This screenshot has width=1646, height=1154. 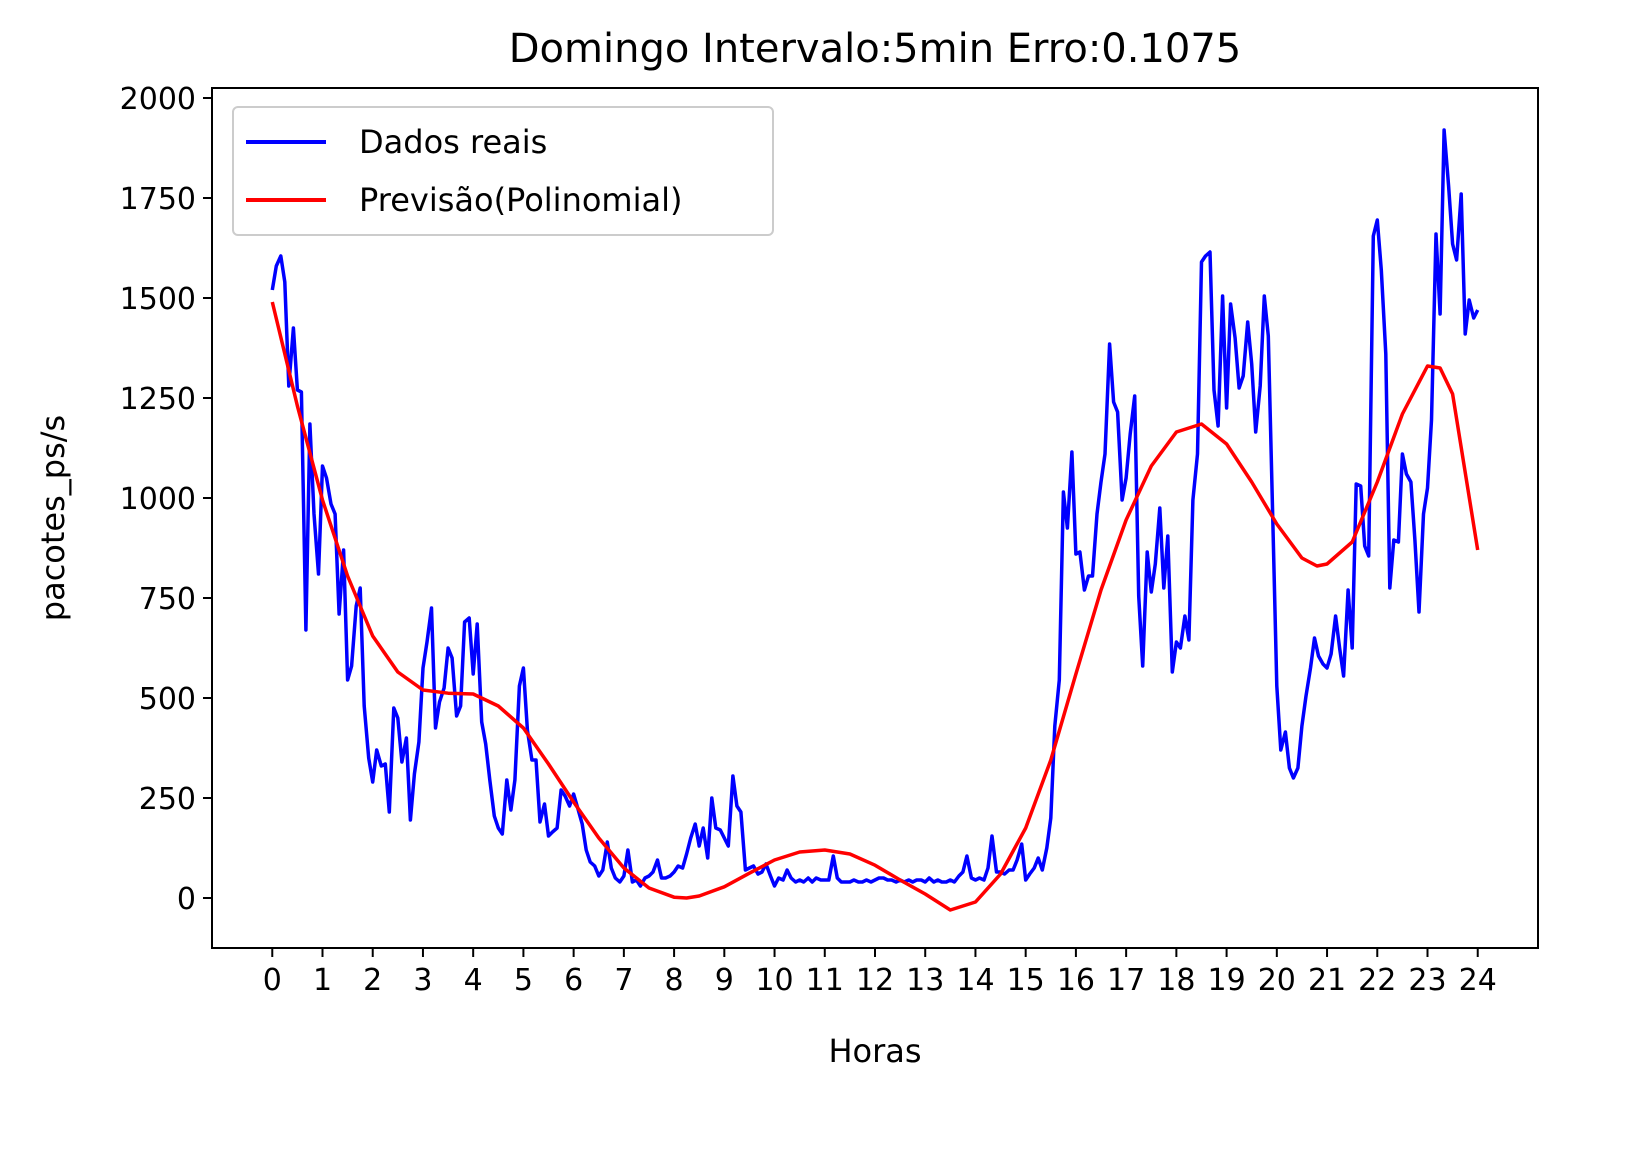 I want to click on x-tick-label: 17, so click(x=1126, y=980).